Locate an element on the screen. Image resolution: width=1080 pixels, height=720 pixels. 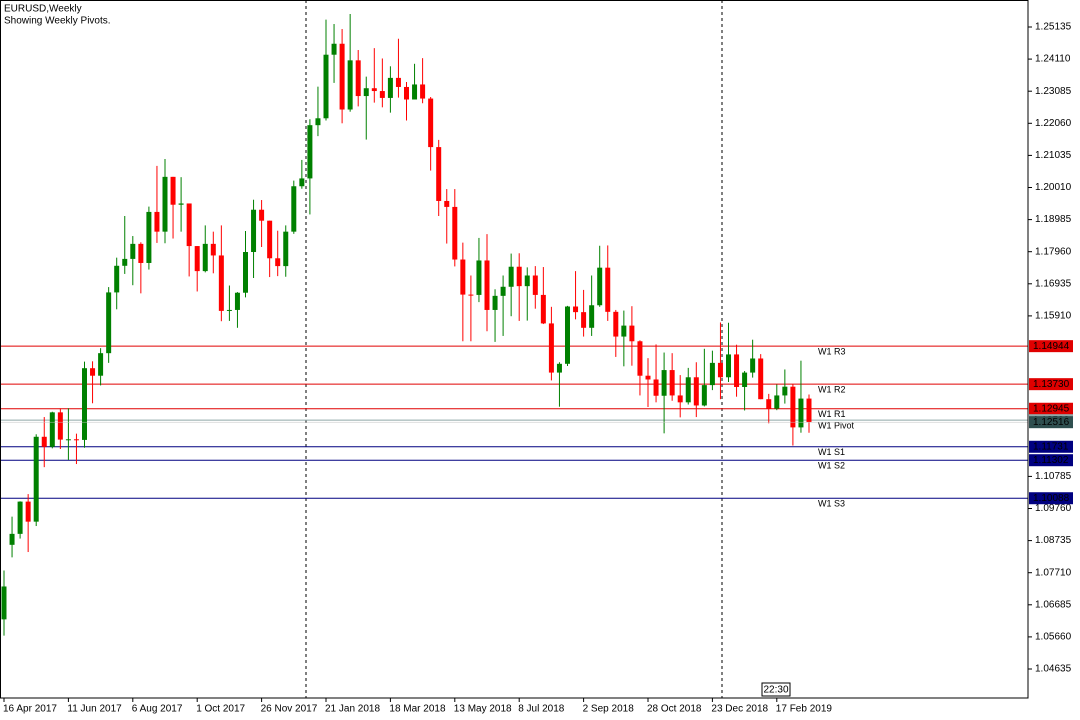
x-tick-label: 16 Apr 2017 is located at coordinates (30, 709).